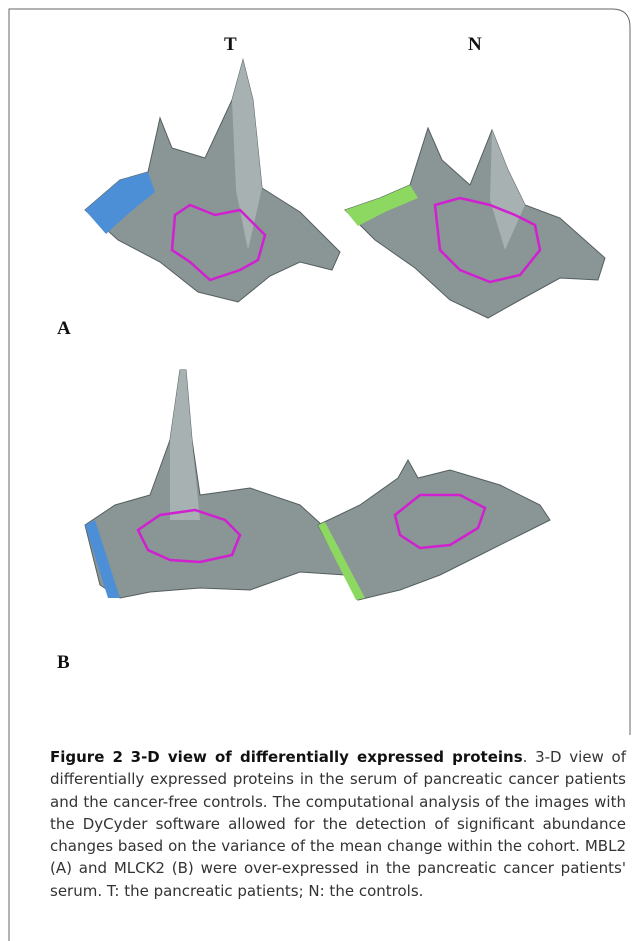 The image size is (635, 941). Describe the element at coordinates (475, 222) in the screenshot. I see `surface-a-n` at that location.